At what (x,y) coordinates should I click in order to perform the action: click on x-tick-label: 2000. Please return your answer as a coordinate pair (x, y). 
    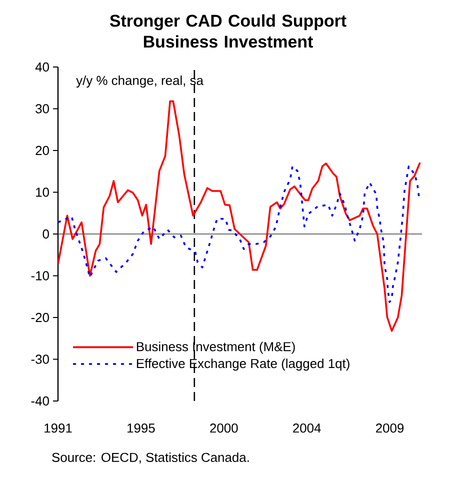
    Looking at the image, I should click on (224, 428).